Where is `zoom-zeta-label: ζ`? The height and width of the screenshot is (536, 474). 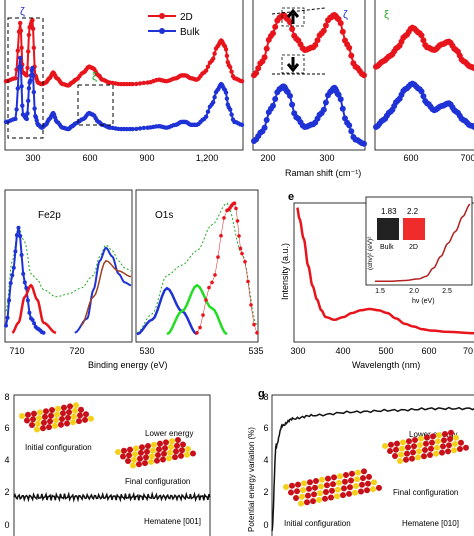
zoom-zeta-label: ζ is located at coordinates (345, 15).